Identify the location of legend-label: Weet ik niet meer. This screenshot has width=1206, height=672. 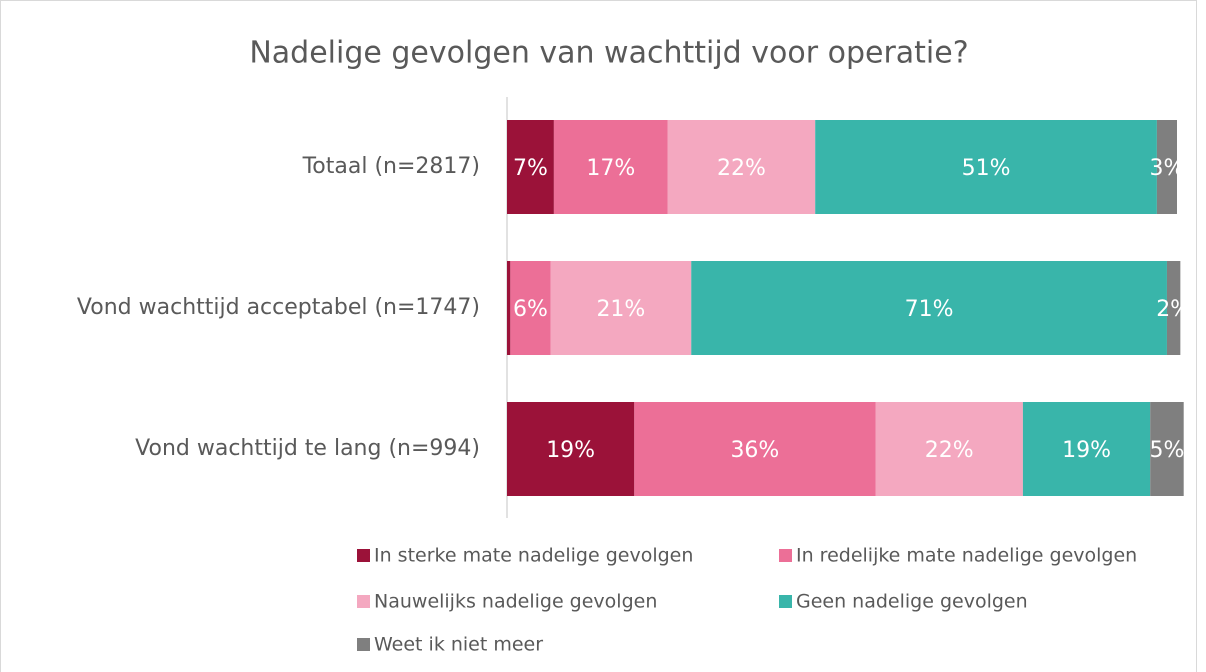
(458, 645).